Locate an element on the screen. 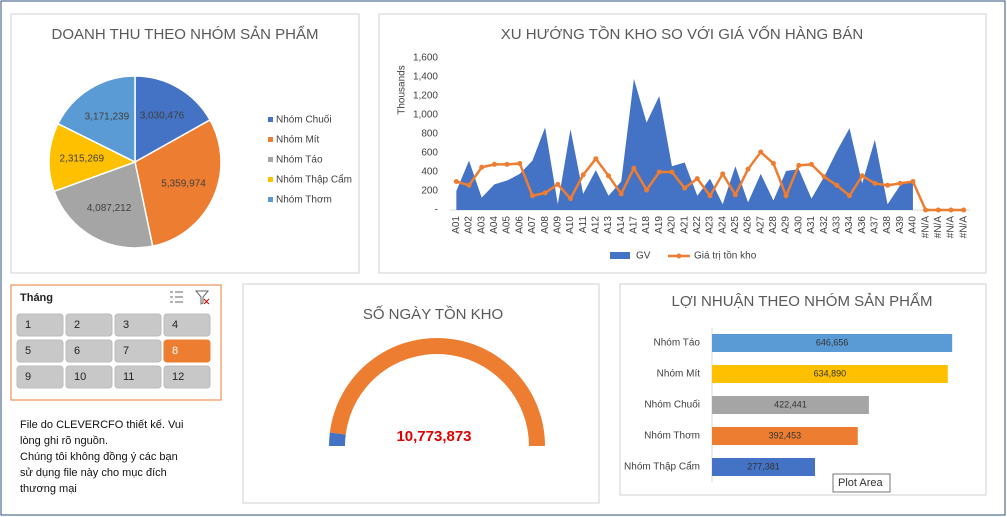 Image resolution: width=1007 pixels, height=517 pixels. x-tick-label: A20 is located at coordinates (672, 225).